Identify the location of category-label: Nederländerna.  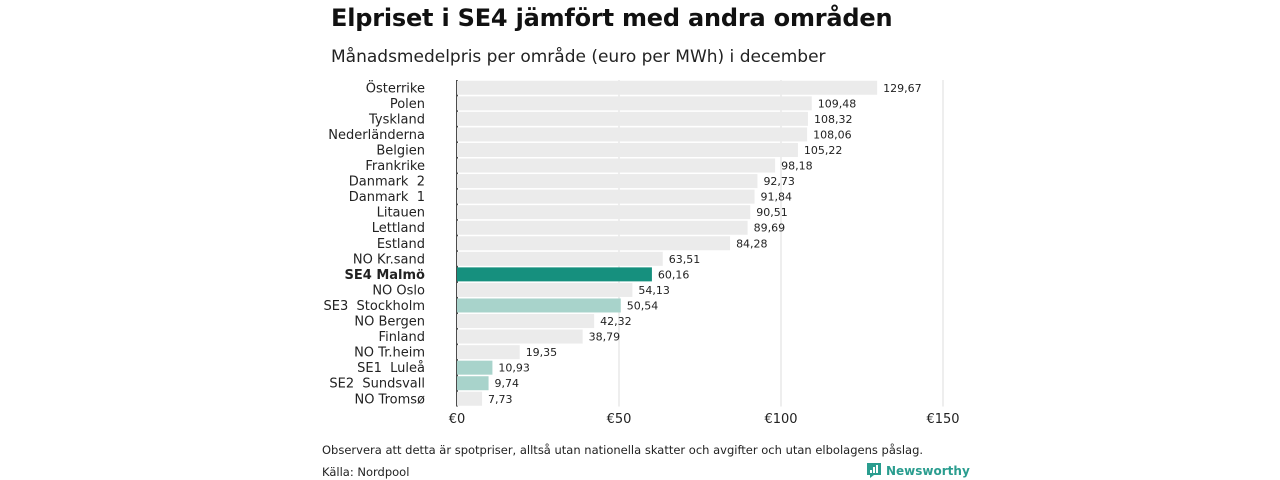
(376, 135).